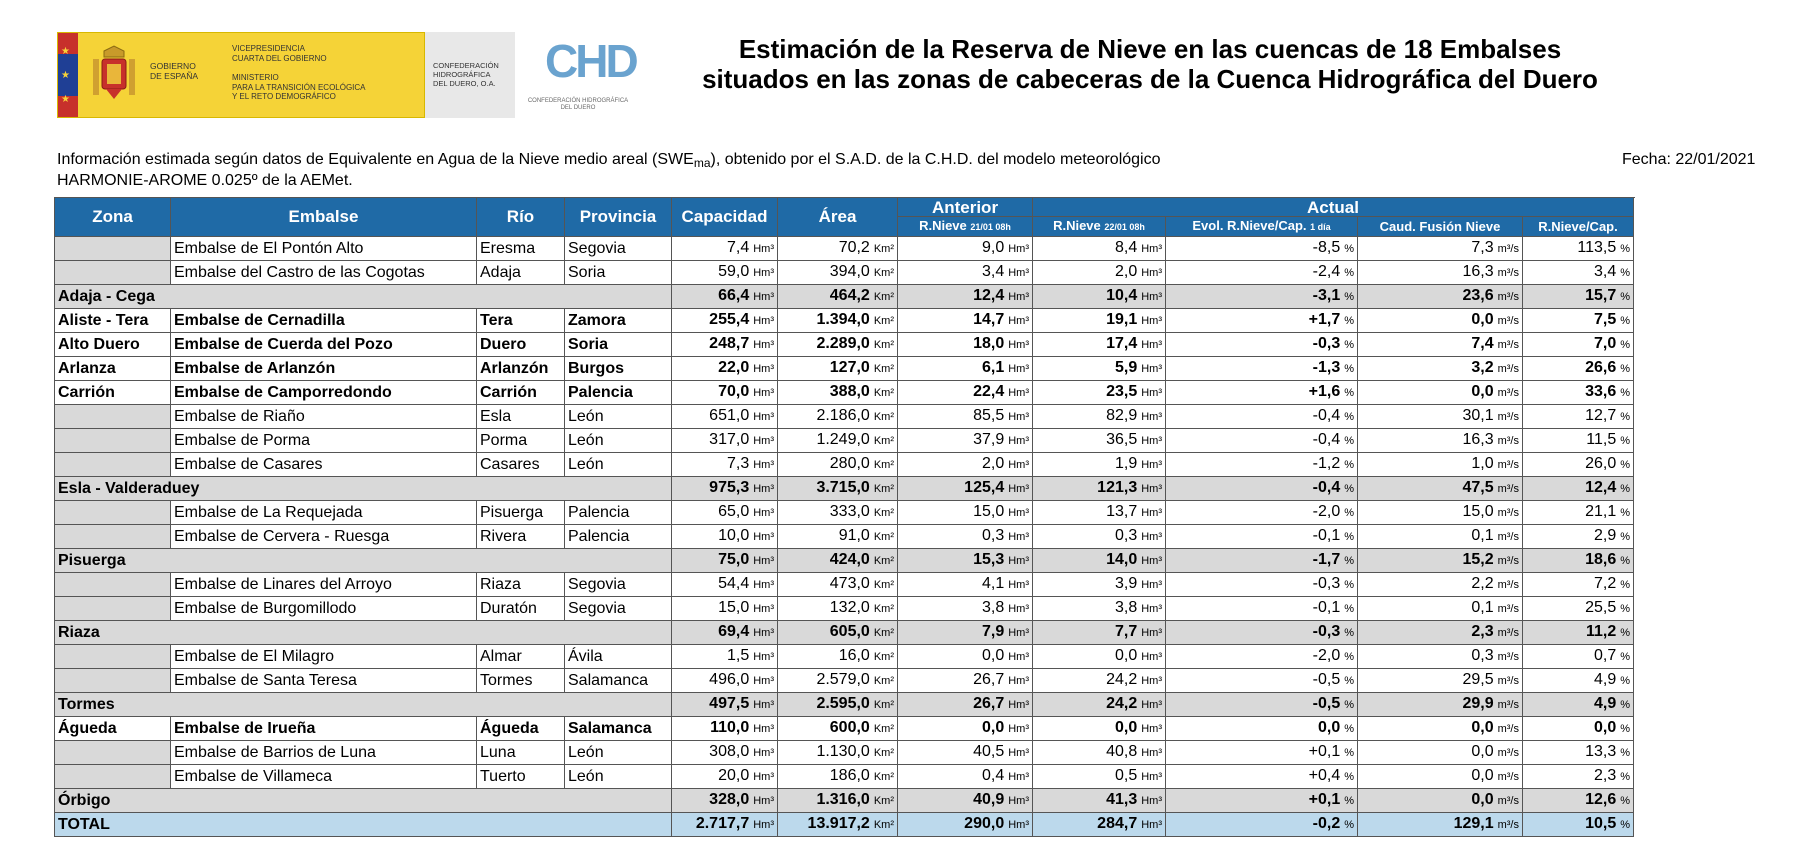 The image size is (1795, 868). Describe the element at coordinates (843, 415) in the screenshot. I see `value: 2.186,0` at that location.